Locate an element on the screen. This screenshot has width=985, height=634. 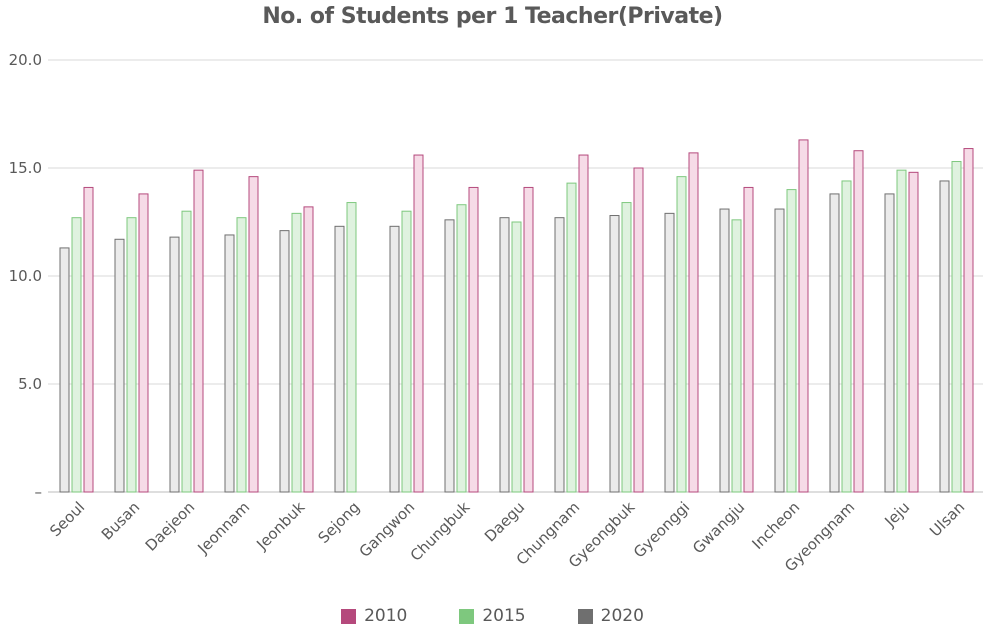
bar-2020-chungbuk is located at coordinates (449, 356).